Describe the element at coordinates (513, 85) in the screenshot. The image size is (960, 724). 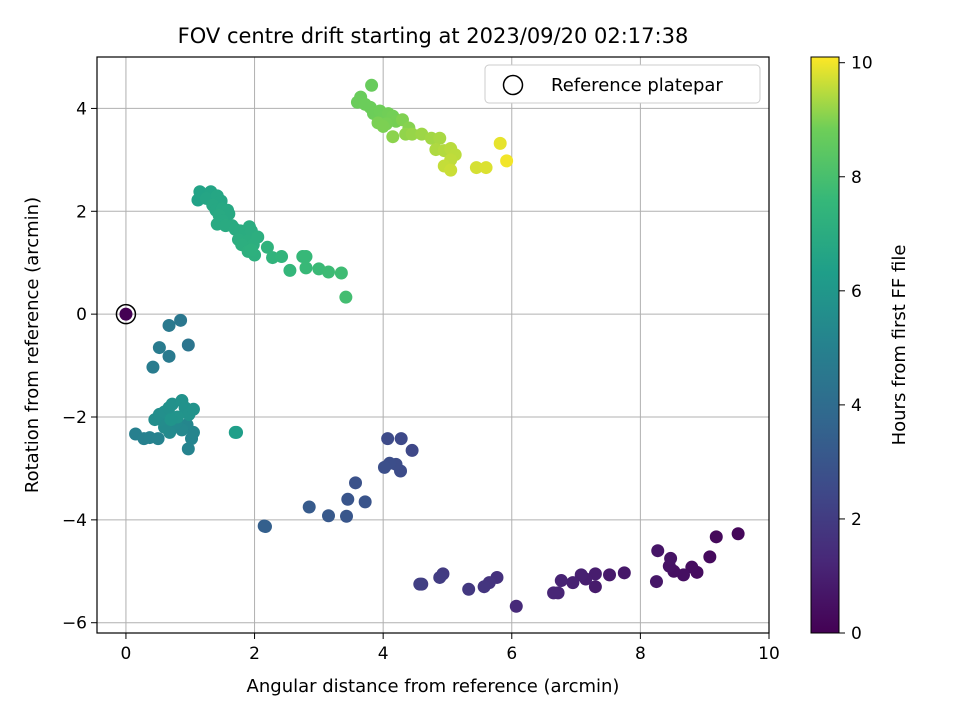
I see `legend-reference-marker` at that location.